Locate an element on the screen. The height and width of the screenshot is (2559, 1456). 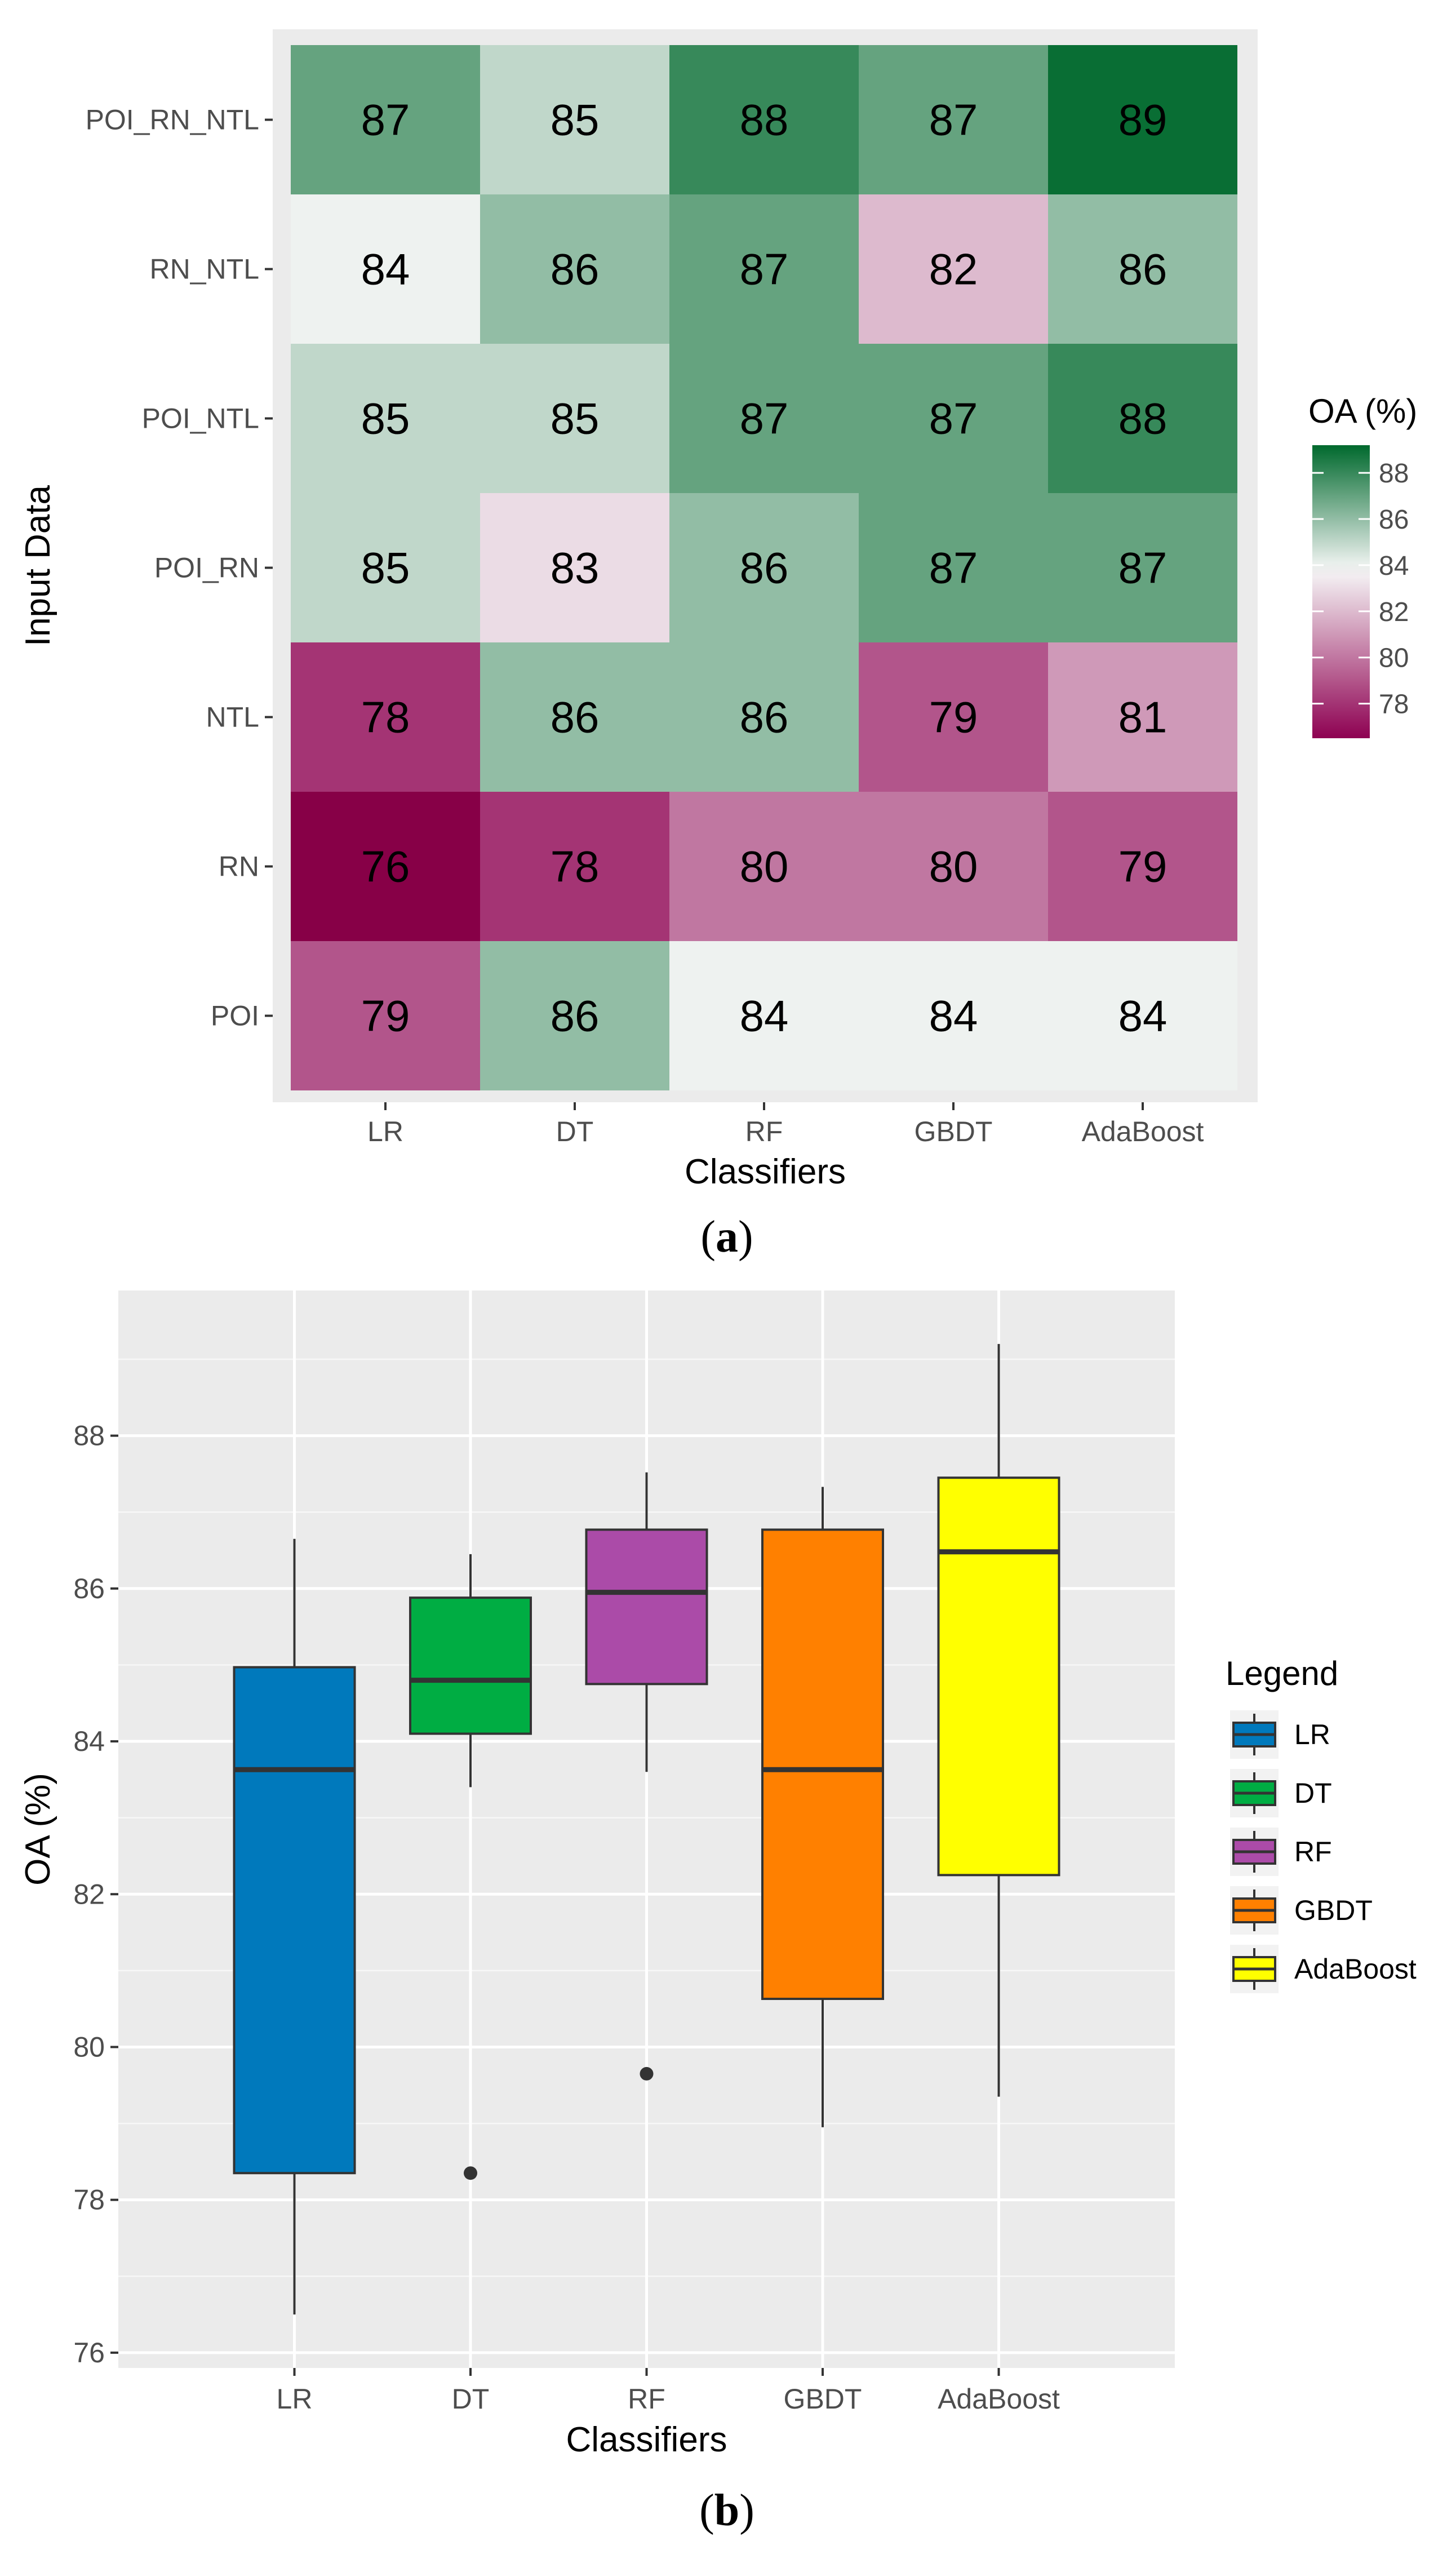
y-tick-label: NTL is located at coordinates (232, 717).